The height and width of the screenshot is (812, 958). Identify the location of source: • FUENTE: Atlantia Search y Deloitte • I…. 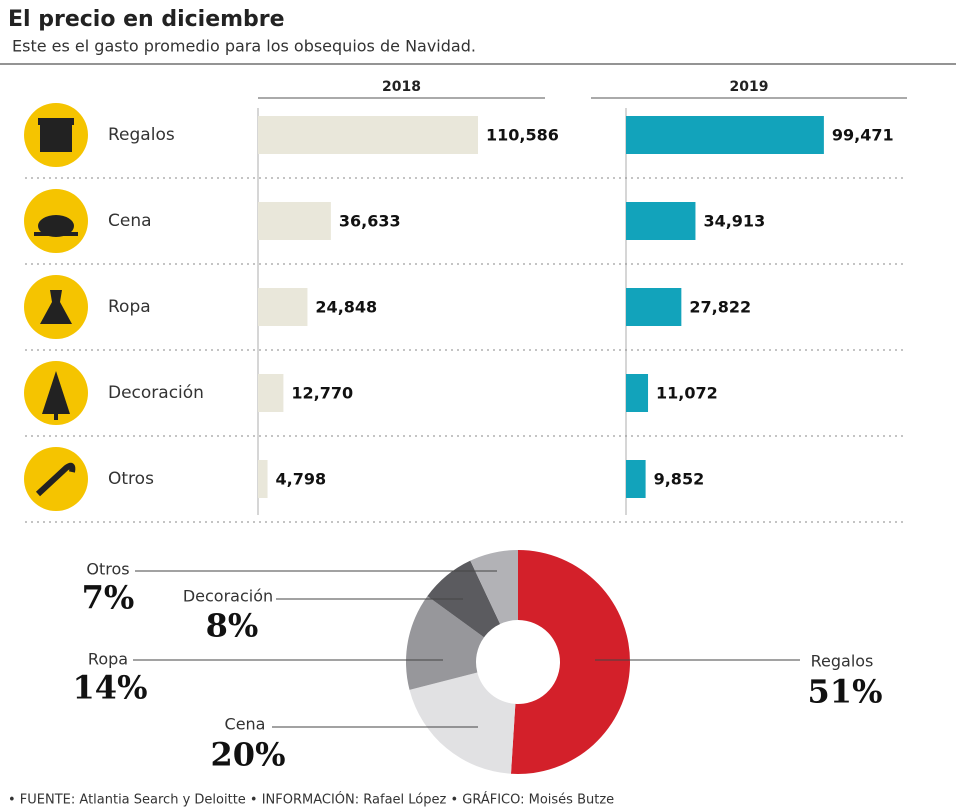
(311, 800).